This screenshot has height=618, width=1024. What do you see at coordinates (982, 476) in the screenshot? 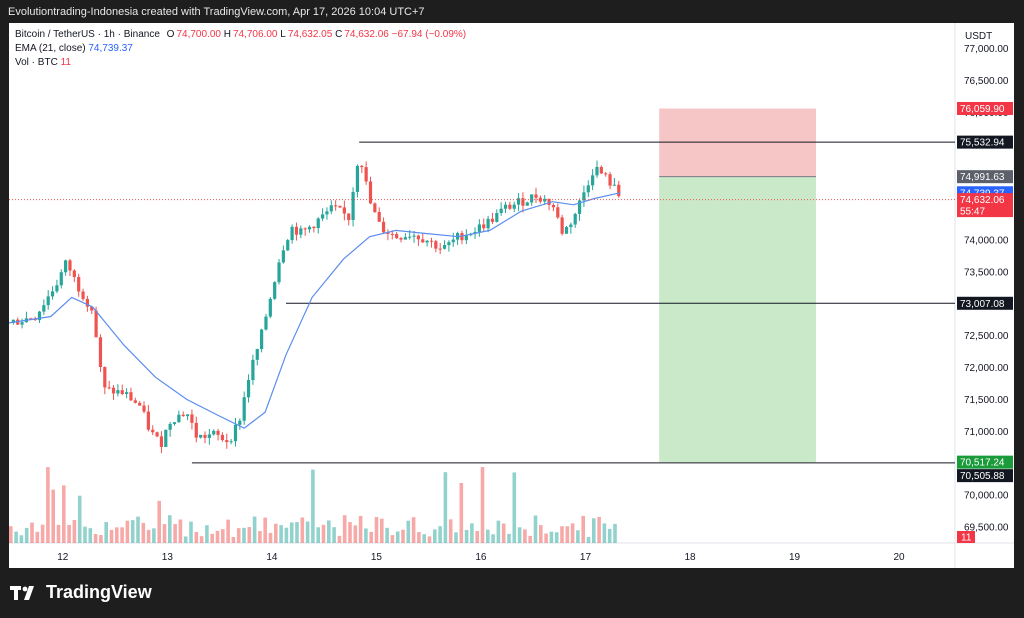
I see `level-price-badge-text: 70,505.88` at bounding box center [982, 476].